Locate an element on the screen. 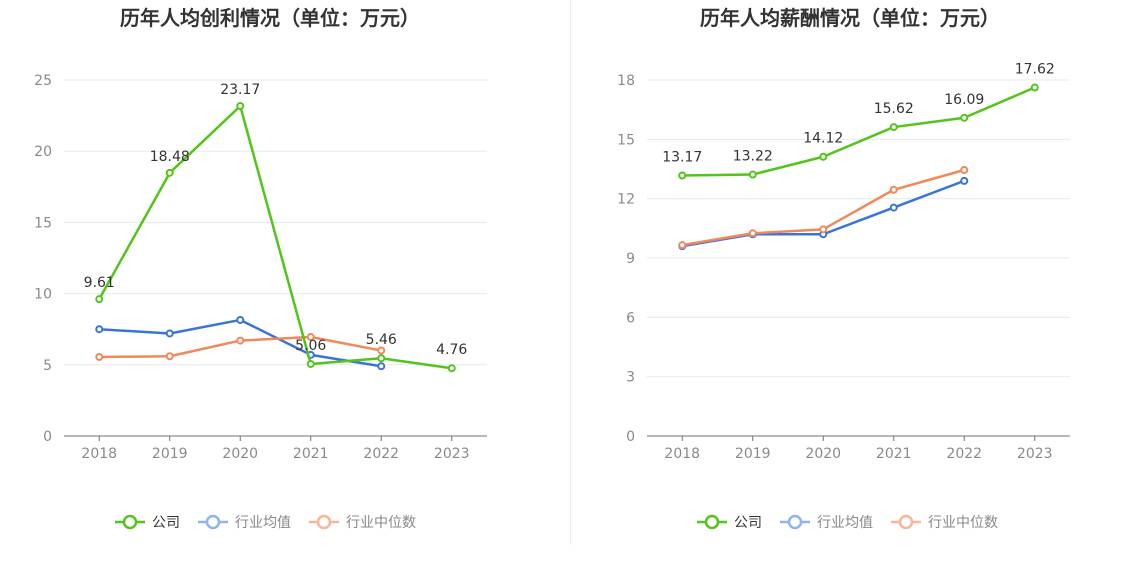  salary-legend-company-label: 公司 is located at coordinates (748, 523).